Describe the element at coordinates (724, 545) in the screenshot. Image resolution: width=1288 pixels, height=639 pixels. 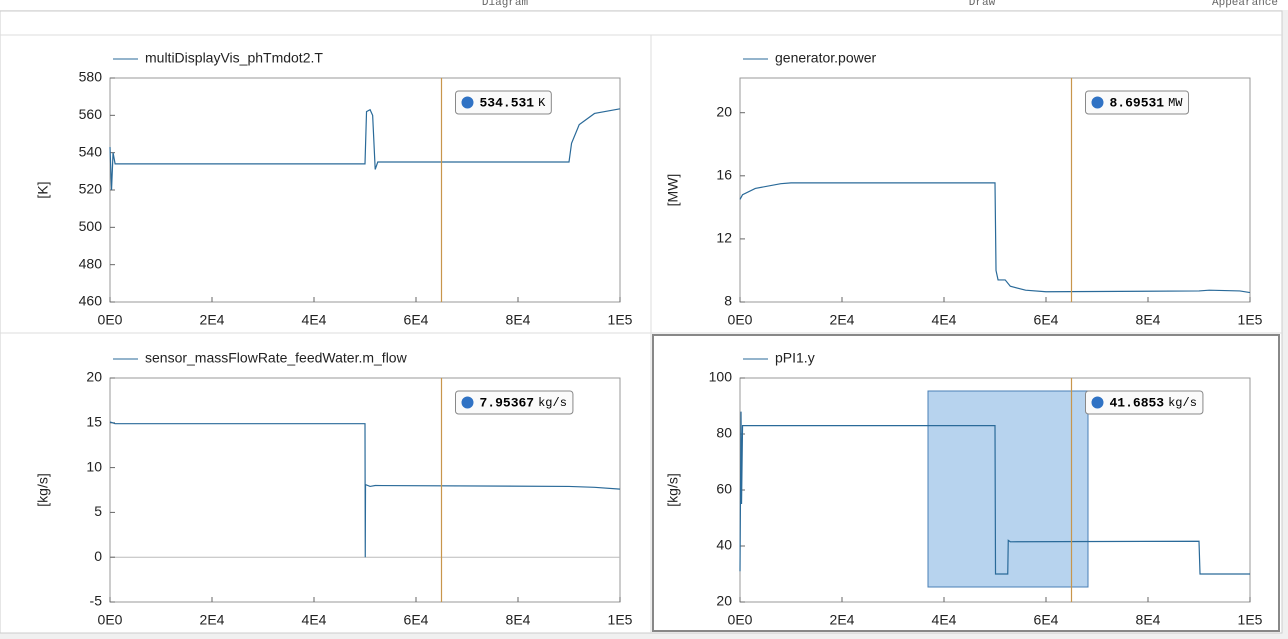
I see `y-tick-label: 40` at that location.